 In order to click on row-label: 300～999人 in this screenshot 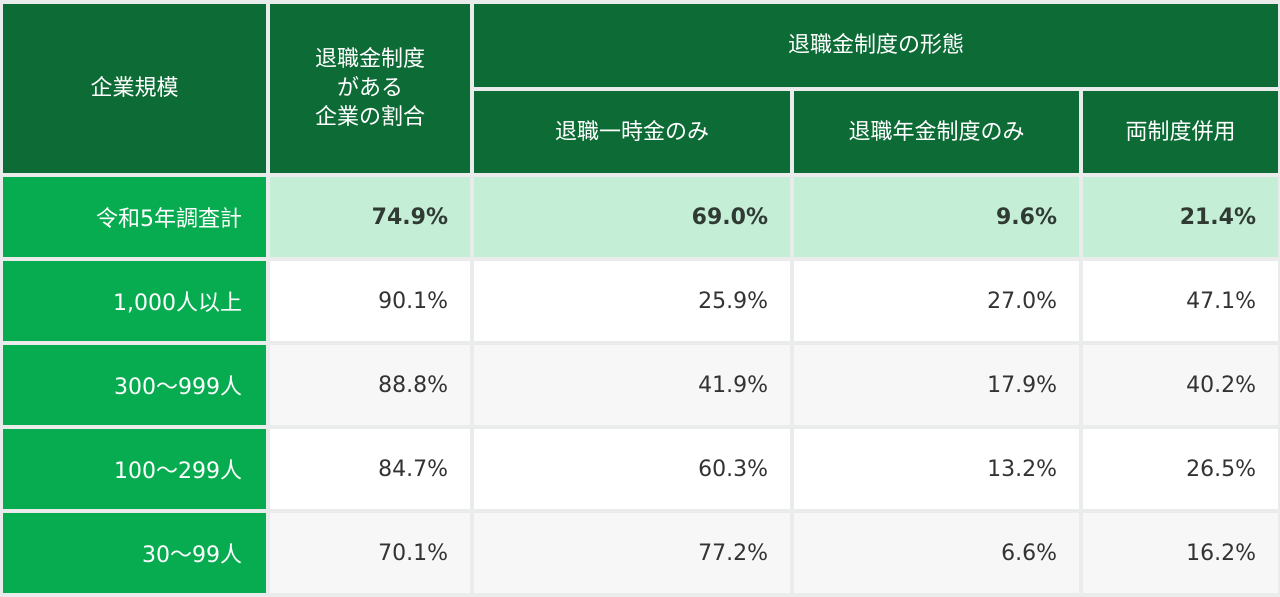, I will do `click(134, 385)`.